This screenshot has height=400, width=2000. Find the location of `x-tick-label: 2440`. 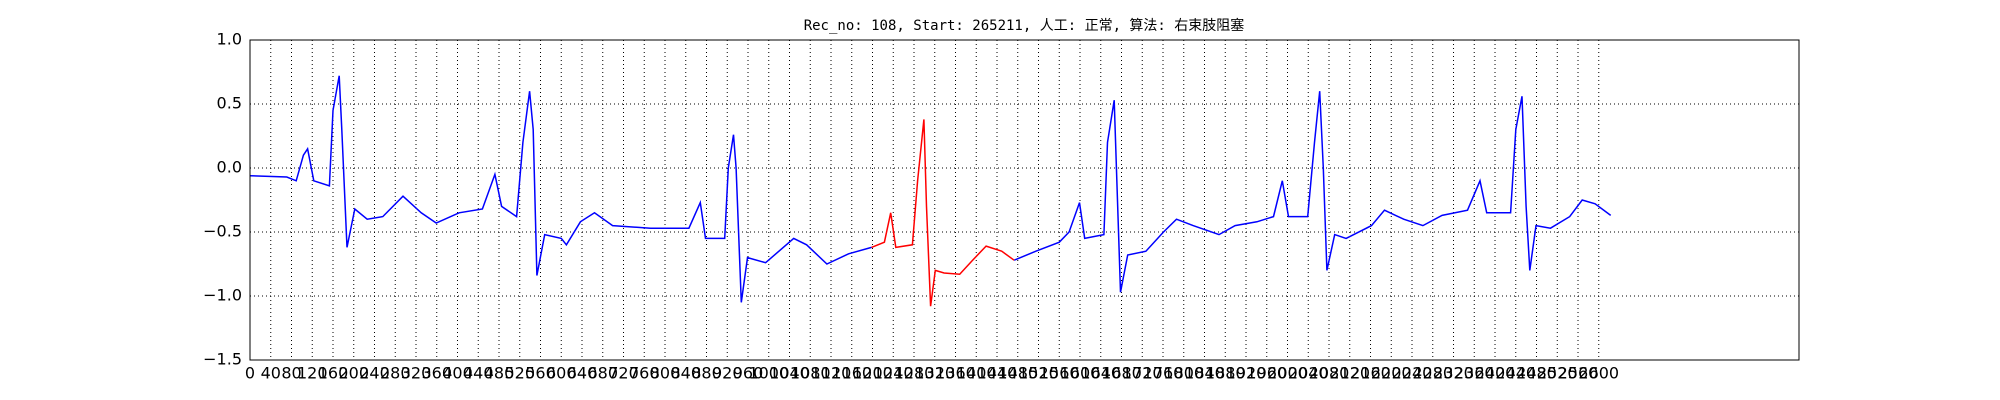

x-tick-label: 2440 is located at coordinates (1515, 373).